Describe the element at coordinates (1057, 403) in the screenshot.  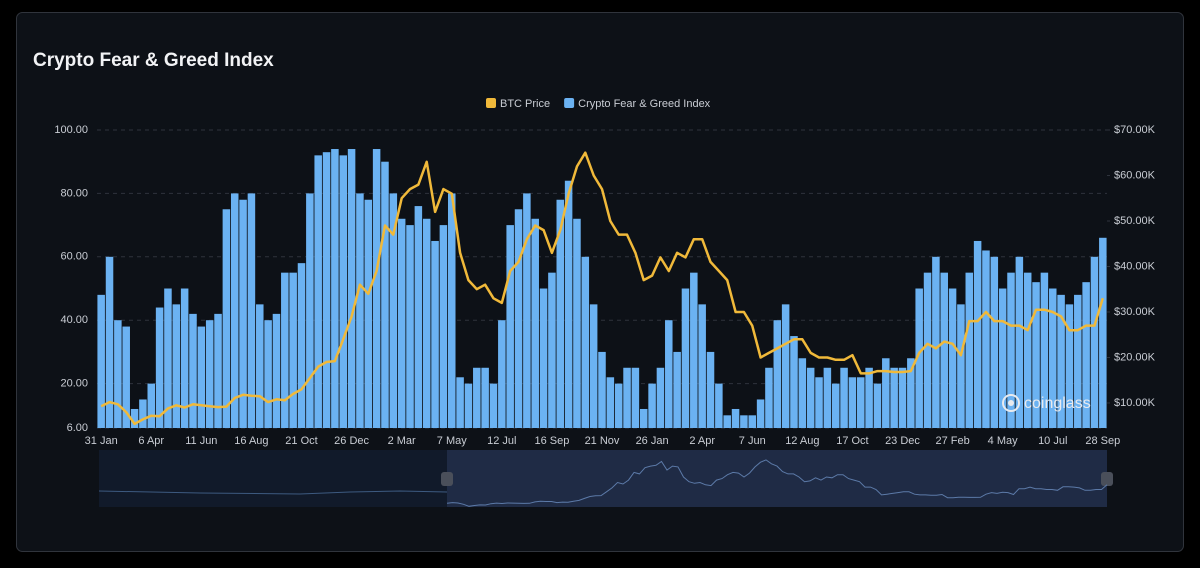
I see `watermark: coinglass` at that location.